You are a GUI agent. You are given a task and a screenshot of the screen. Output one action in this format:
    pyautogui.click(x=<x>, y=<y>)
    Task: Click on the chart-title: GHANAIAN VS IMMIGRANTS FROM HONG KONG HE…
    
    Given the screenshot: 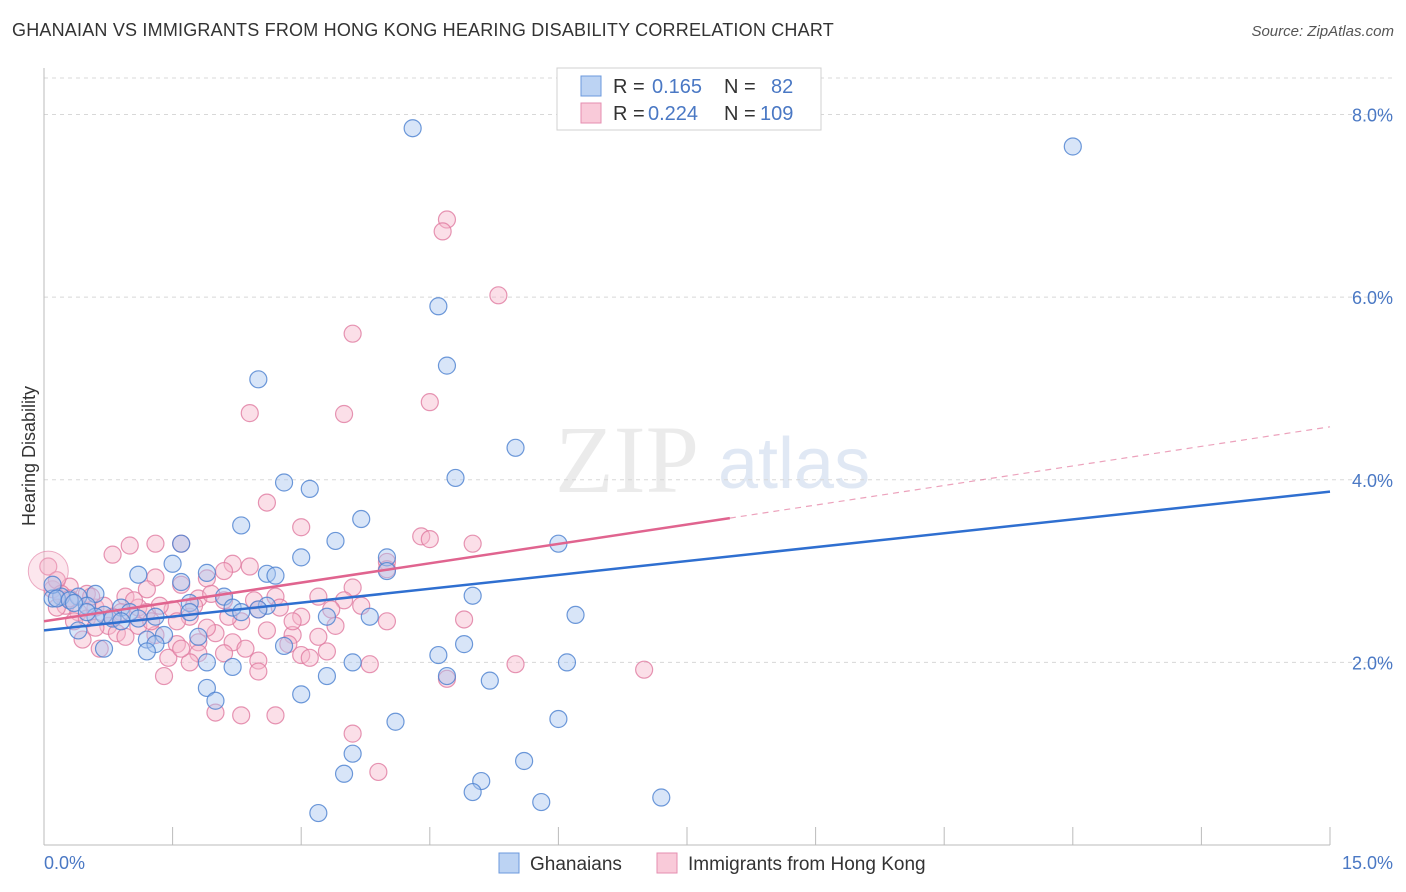 What is the action you would take?
    pyautogui.click(x=423, y=30)
    